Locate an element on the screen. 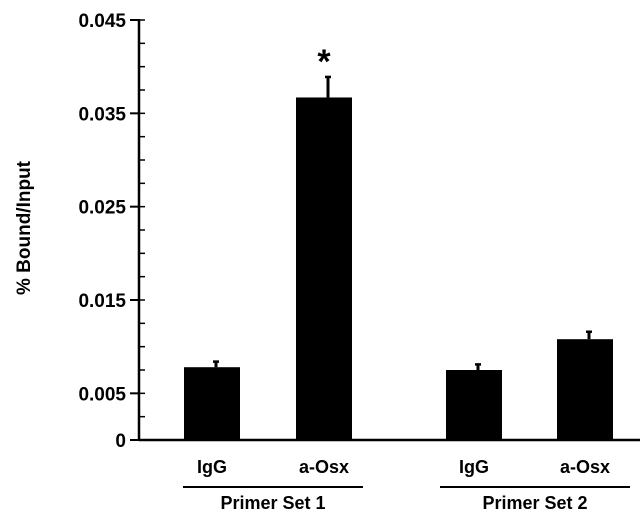  y-axis: 0 0.005 0.015 0.025 0.035 0.045 is located at coordinates (111, 231).